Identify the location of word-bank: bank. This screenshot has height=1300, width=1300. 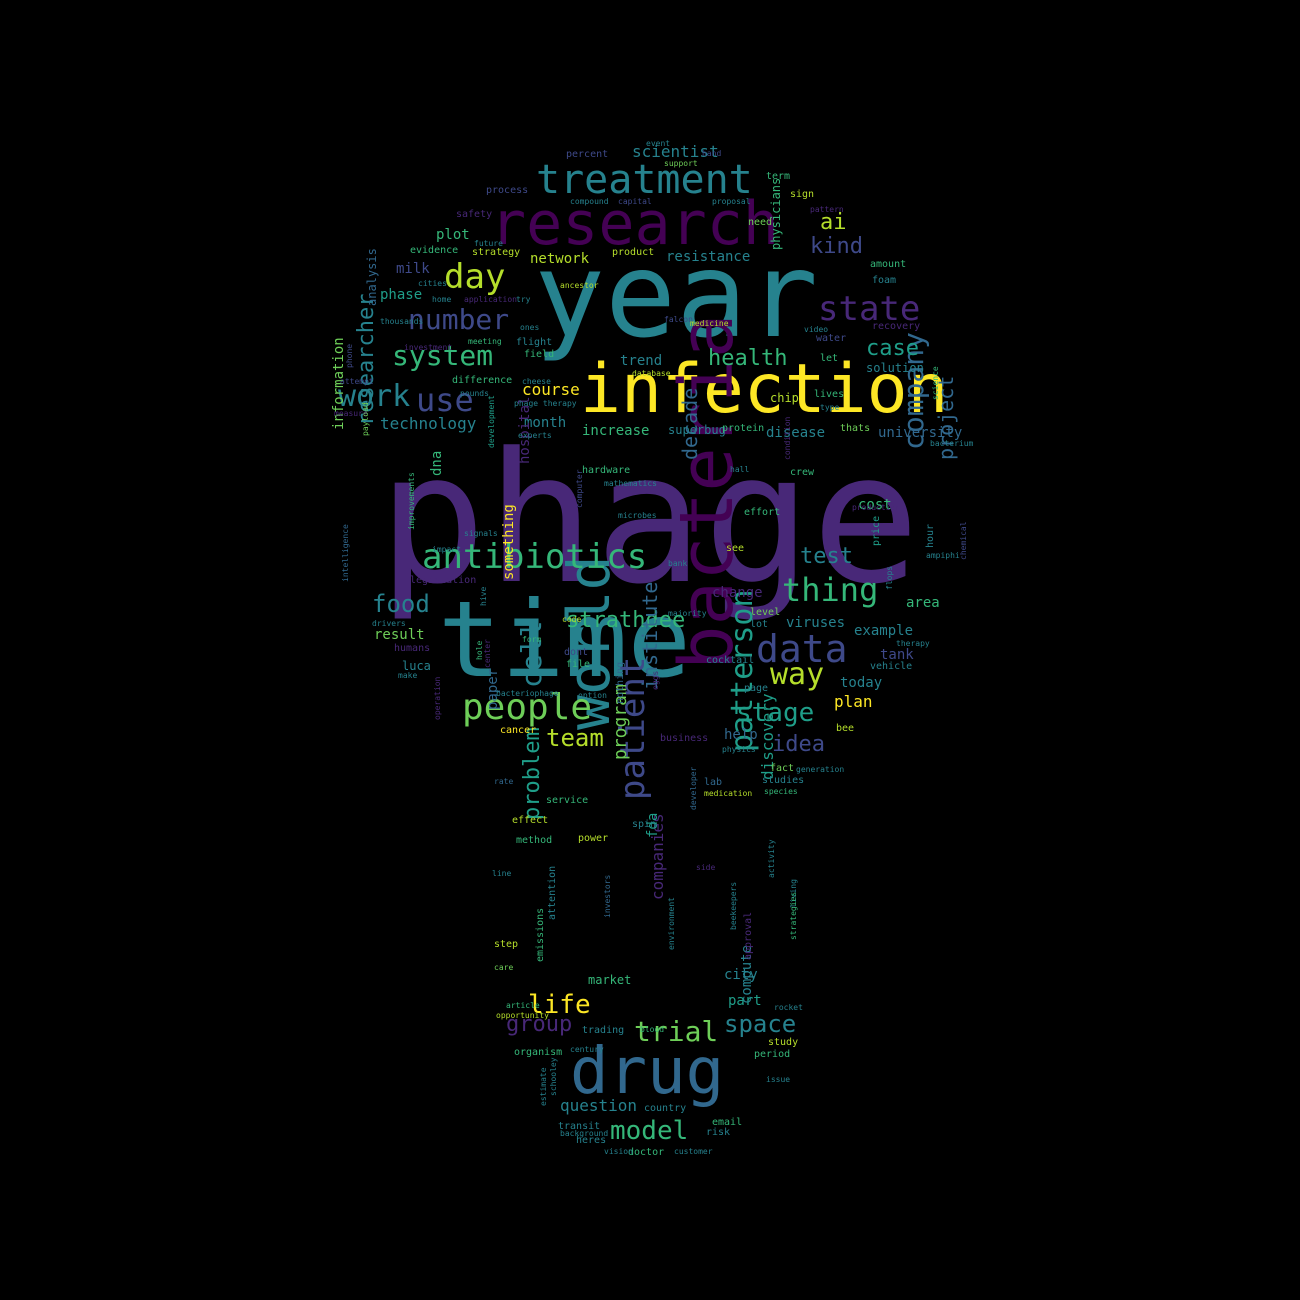
(678, 563).